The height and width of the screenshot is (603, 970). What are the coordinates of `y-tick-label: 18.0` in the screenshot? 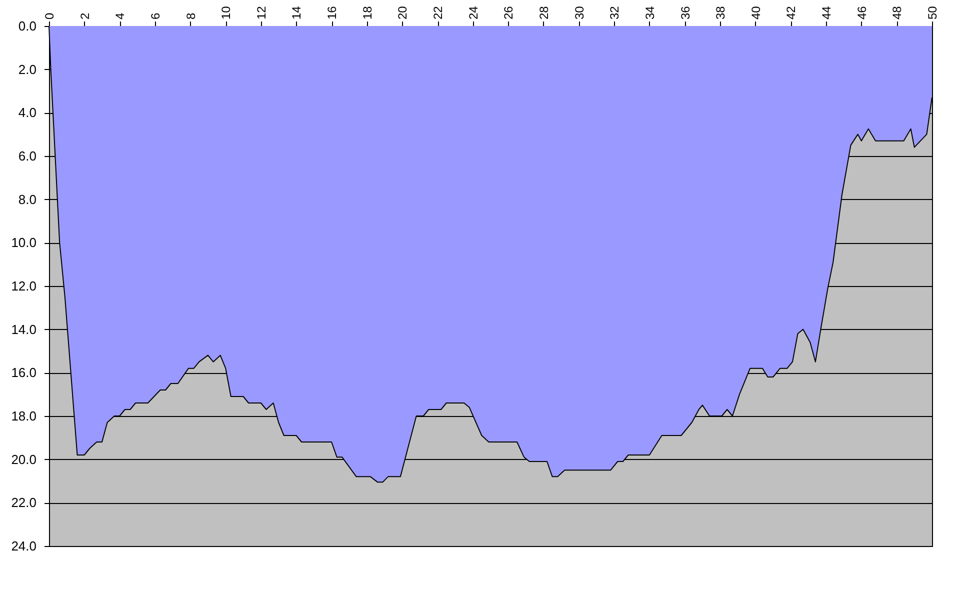 It's located at (23, 416).